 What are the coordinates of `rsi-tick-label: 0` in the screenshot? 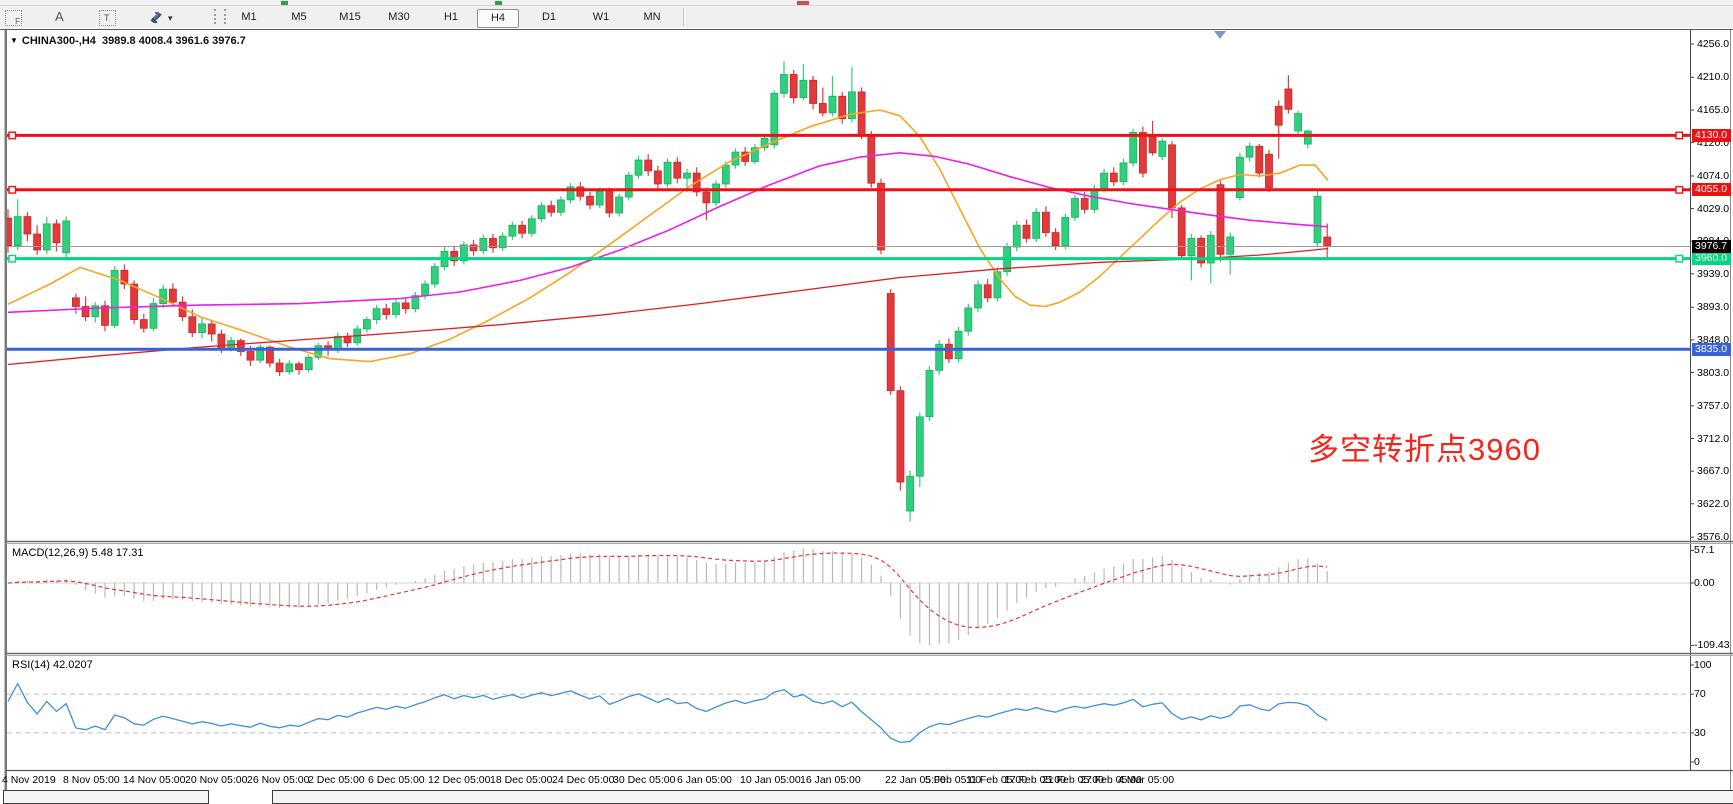 It's located at (1697, 762).